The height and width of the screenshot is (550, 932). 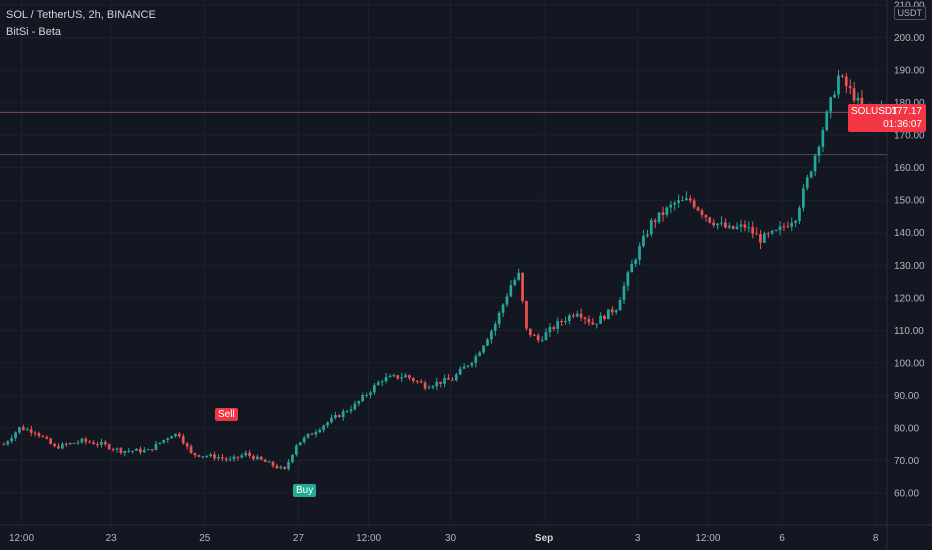 What do you see at coordinates (909, 13) in the screenshot?
I see `currency-label: USDT` at bounding box center [909, 13].